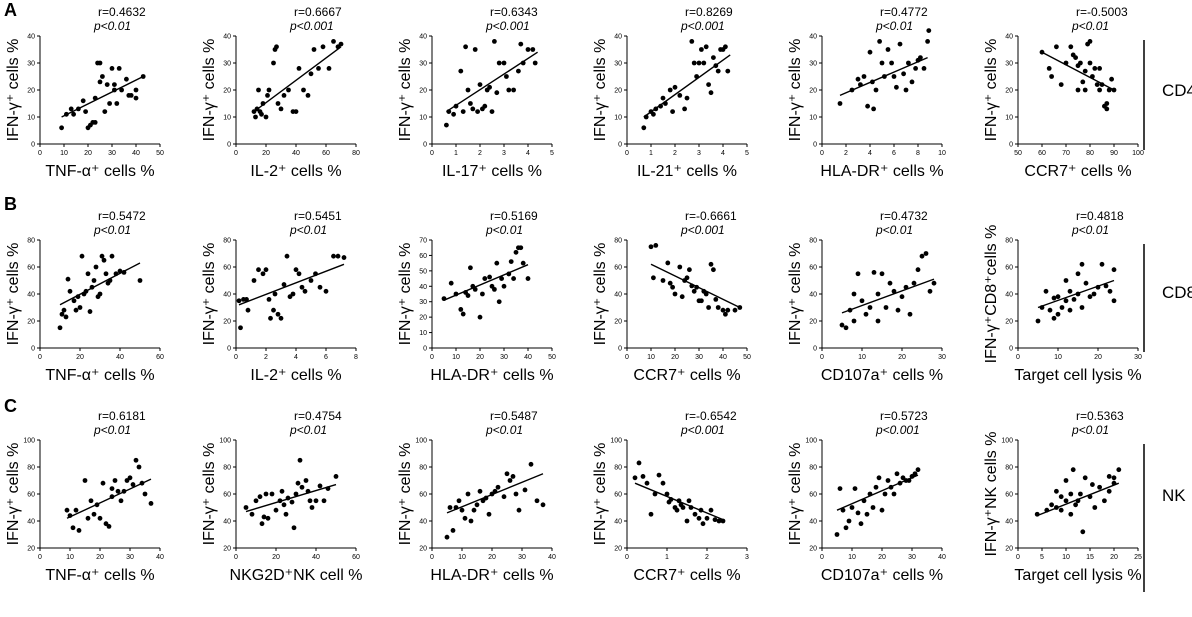 This screenshot has width=1192, height=617. I want to click on x-tick-label: 8, so click(918, 153).